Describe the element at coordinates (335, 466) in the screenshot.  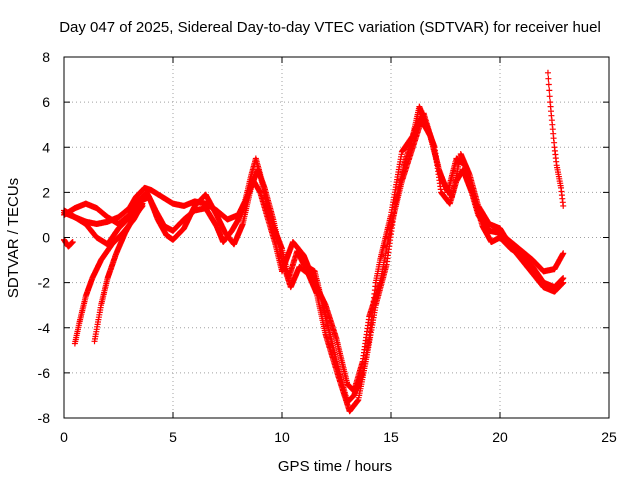
I see `x-axis-label: GPS time / hours` at that location.